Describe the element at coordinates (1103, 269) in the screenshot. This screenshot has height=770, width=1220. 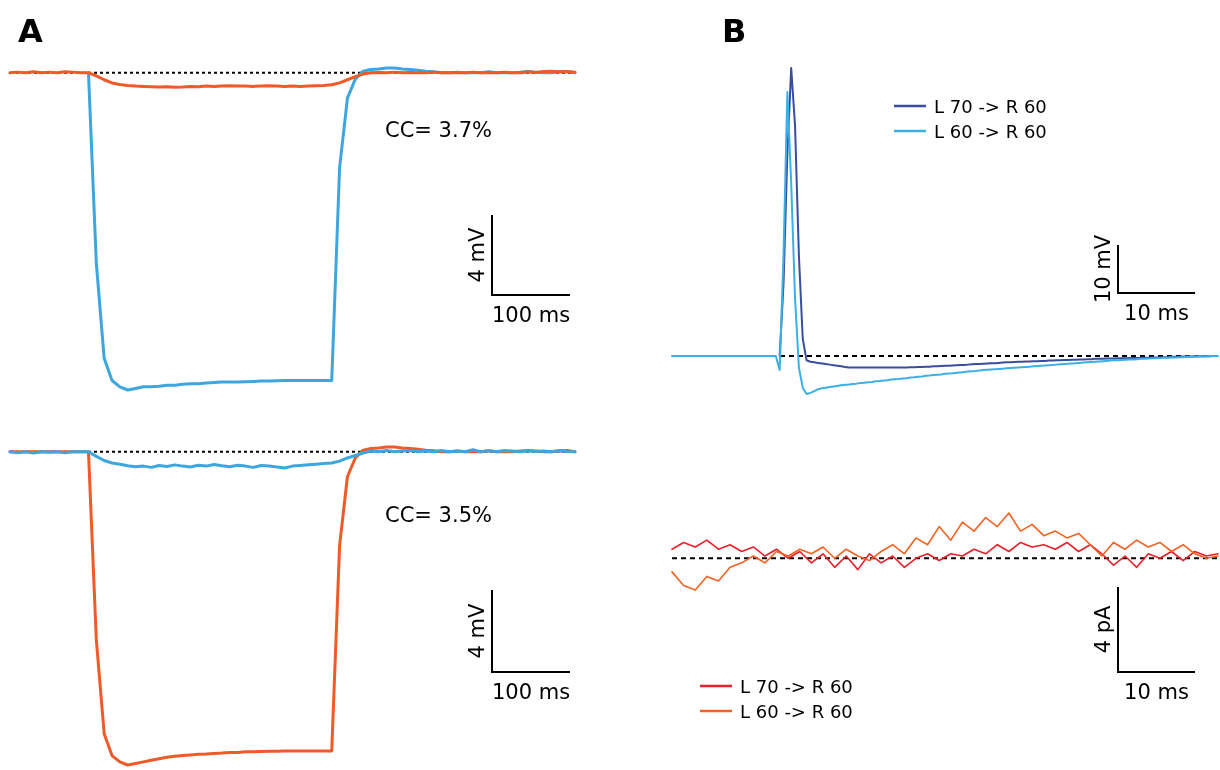
I see `y-axis-title: 10 mV` at that location.